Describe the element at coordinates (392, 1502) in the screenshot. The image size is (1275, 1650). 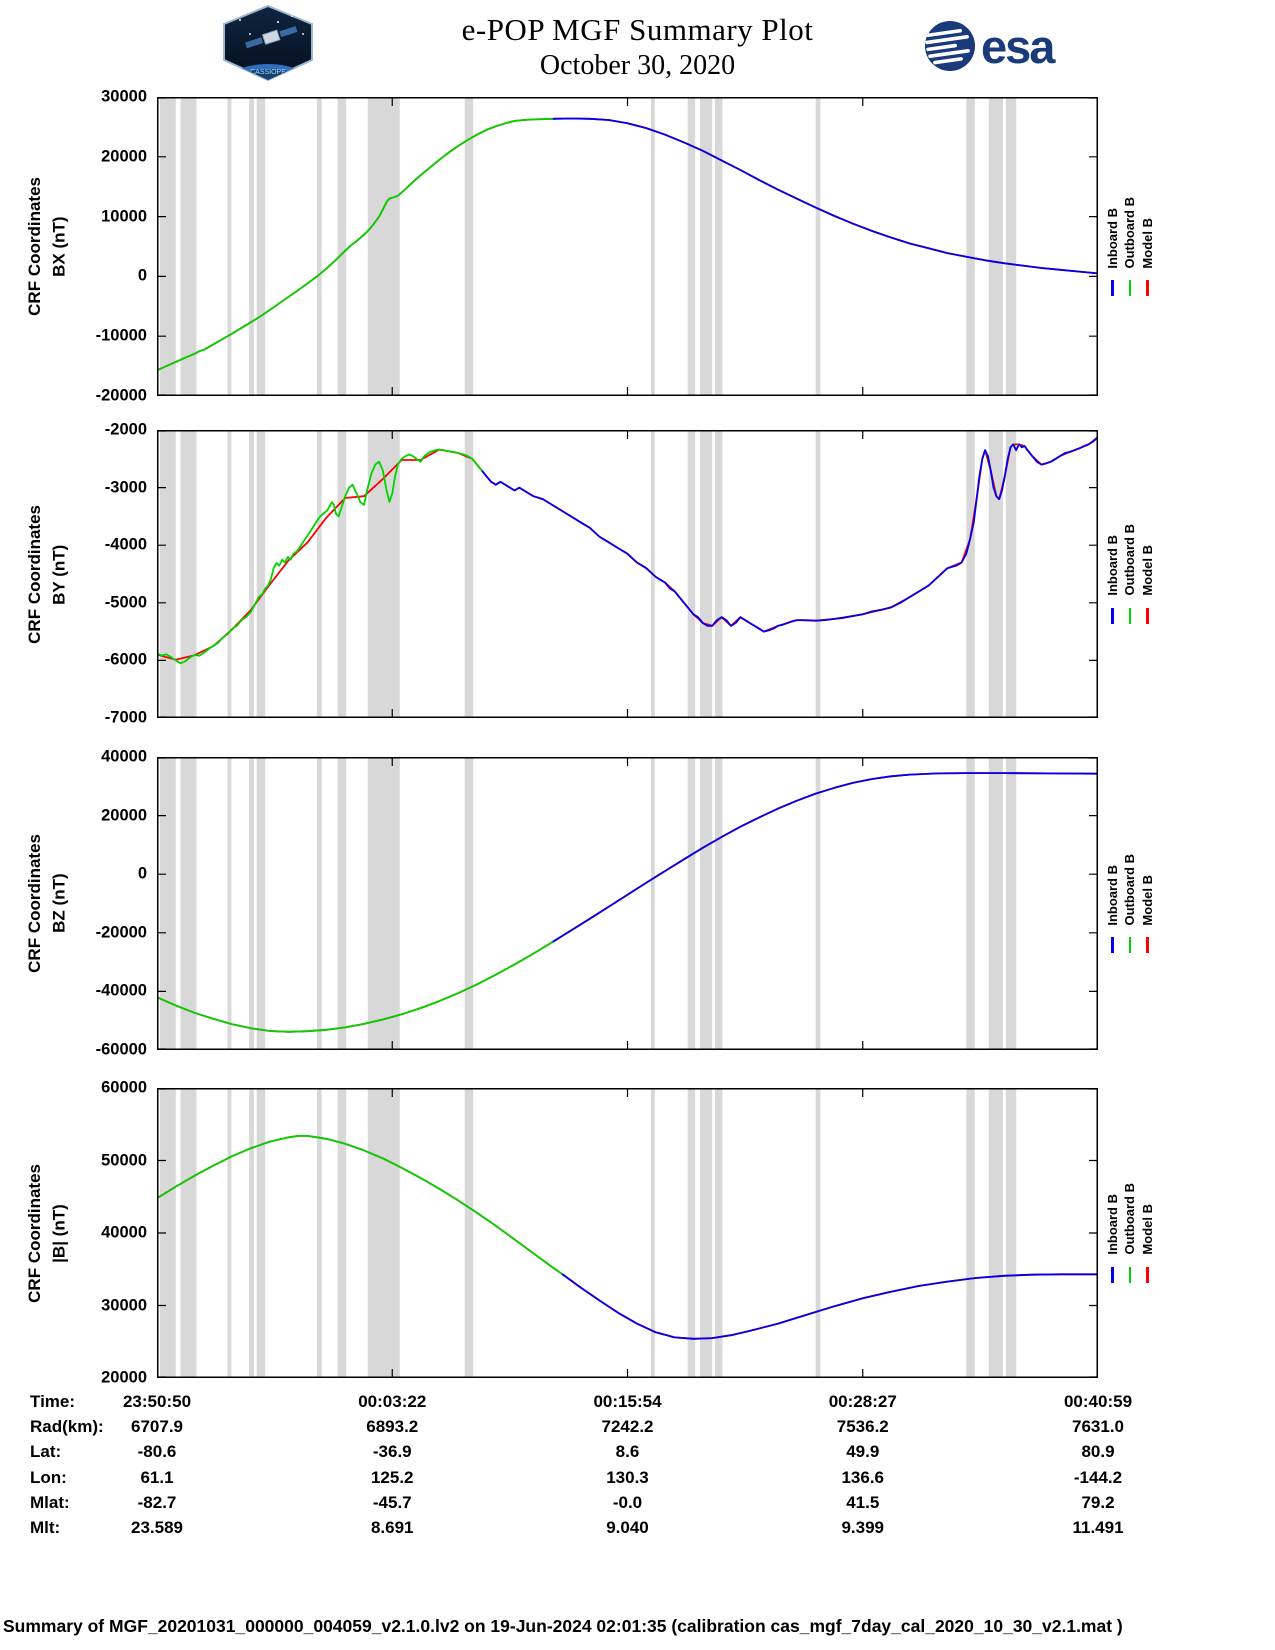
I see `table-value: -45.7` at that location.